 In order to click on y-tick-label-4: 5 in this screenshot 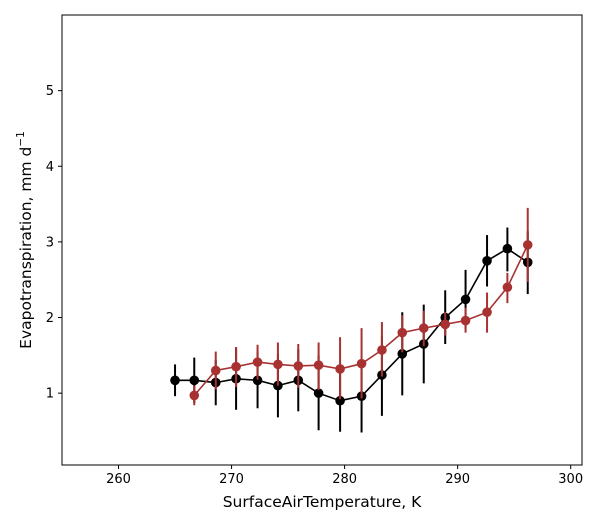, I will do `click(50, 91)`.